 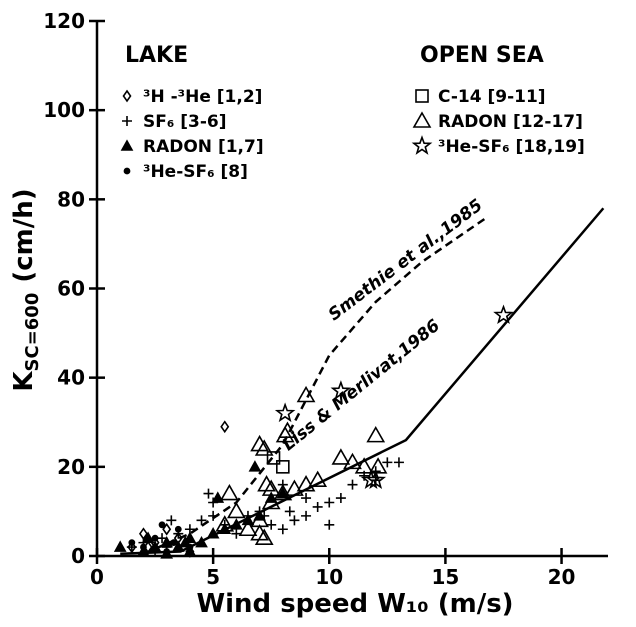 What do you see at coordinates (78, 556) in the screenshot?
I see `y-tick-label: 0` at bounding box center [78, 556].